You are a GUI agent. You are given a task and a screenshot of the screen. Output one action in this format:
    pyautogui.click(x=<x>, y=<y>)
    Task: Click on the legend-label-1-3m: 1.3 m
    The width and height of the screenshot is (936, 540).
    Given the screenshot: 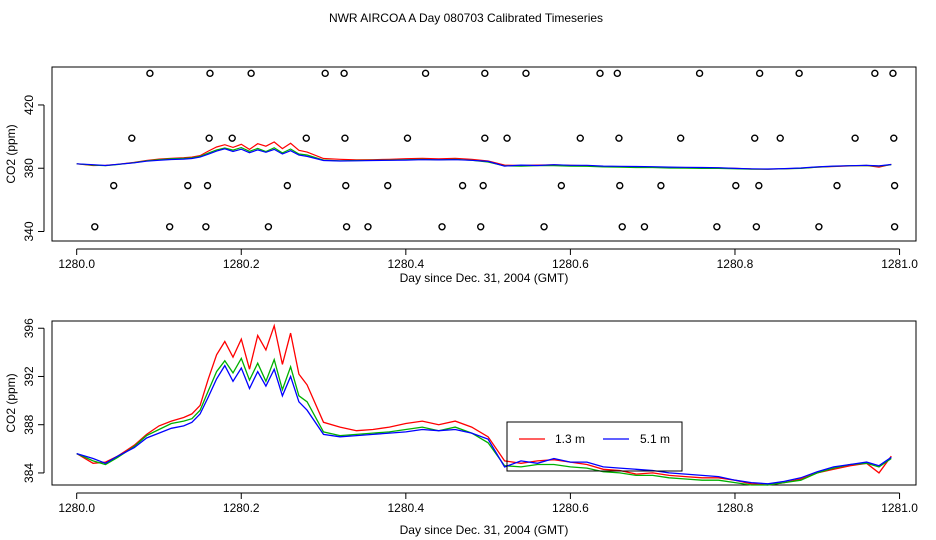 What is the action you would take?
    pyautogui.click(x=570, y=439)
    